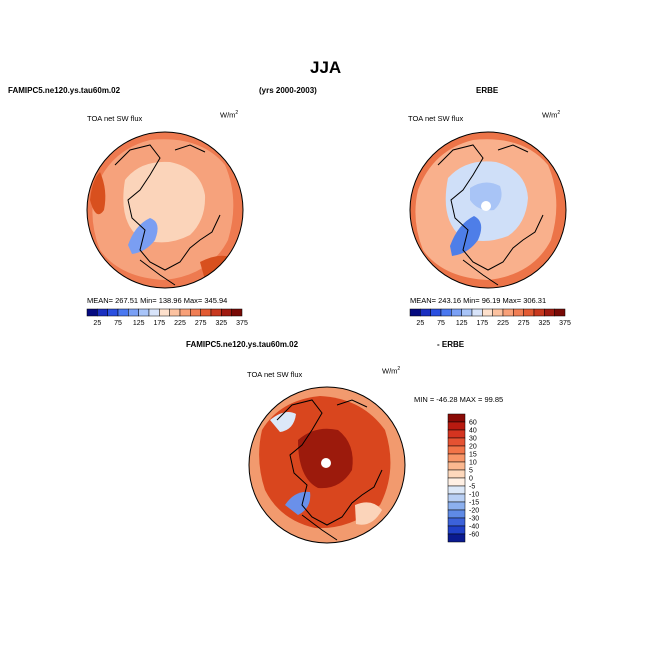  What do you see at coordinates (471, 479) in the screenshot?
I see `colorbar-diff-tick-label: 0` at bounding box center [471, 479].